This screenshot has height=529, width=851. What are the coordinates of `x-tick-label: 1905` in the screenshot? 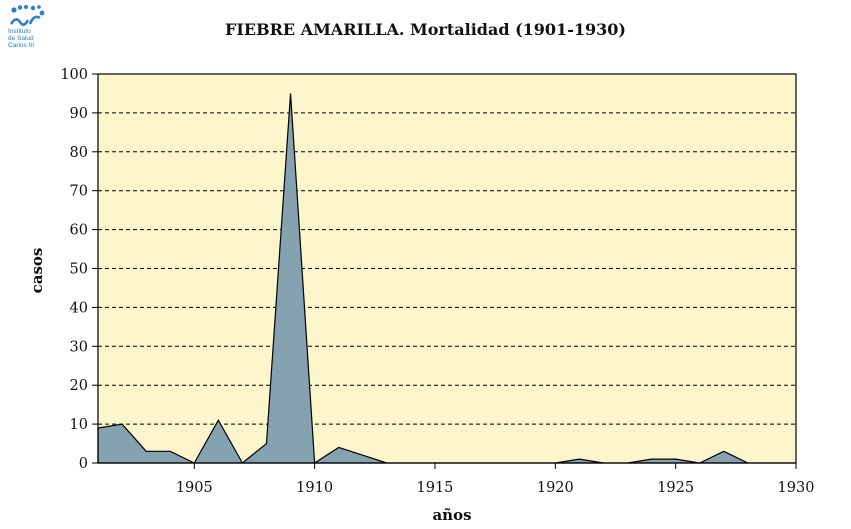 It's located at (194, 488).